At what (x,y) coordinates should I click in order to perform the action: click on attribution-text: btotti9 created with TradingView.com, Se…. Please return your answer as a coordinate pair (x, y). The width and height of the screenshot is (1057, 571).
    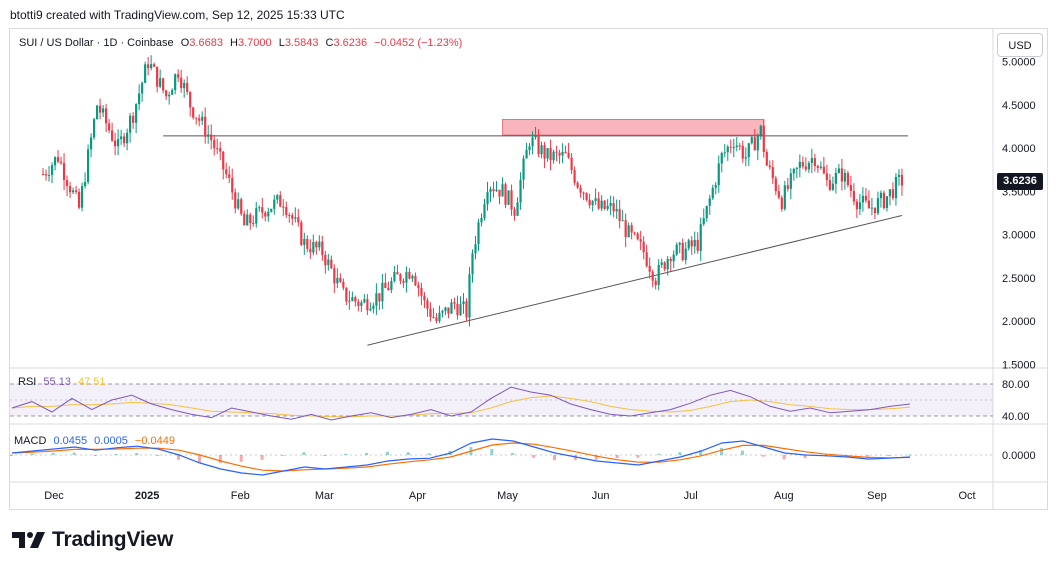
    Looking at the image, I should click on (177, 15).